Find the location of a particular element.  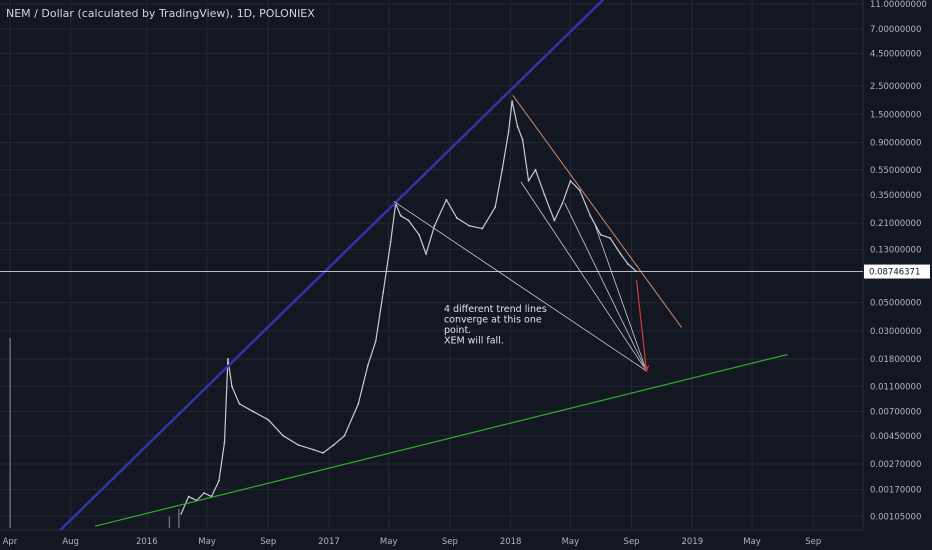

y-tick-label: 0.03000000 is located at coordinates (895, 332).